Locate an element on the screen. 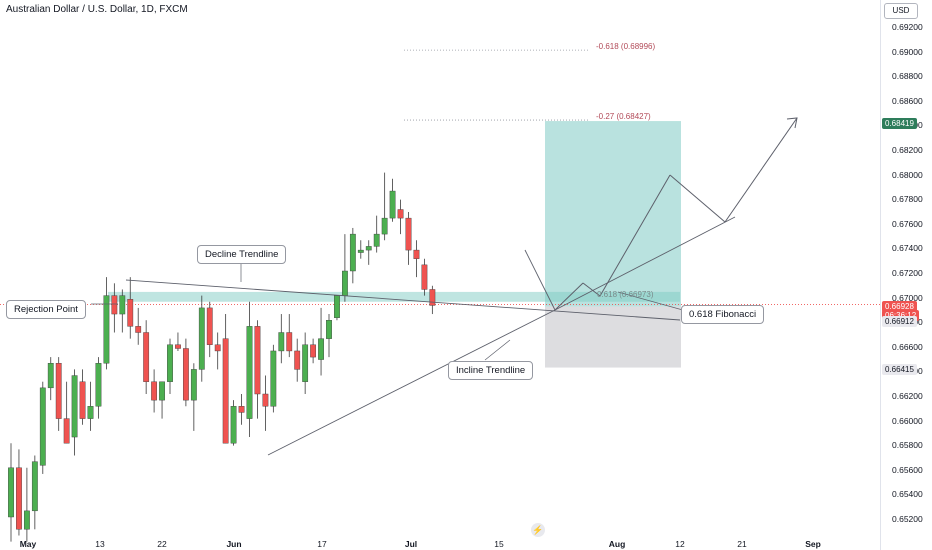 The height and width of the screenshot is (550, 932). y-tick: 0.67800 is located at coordinates (907, 199).